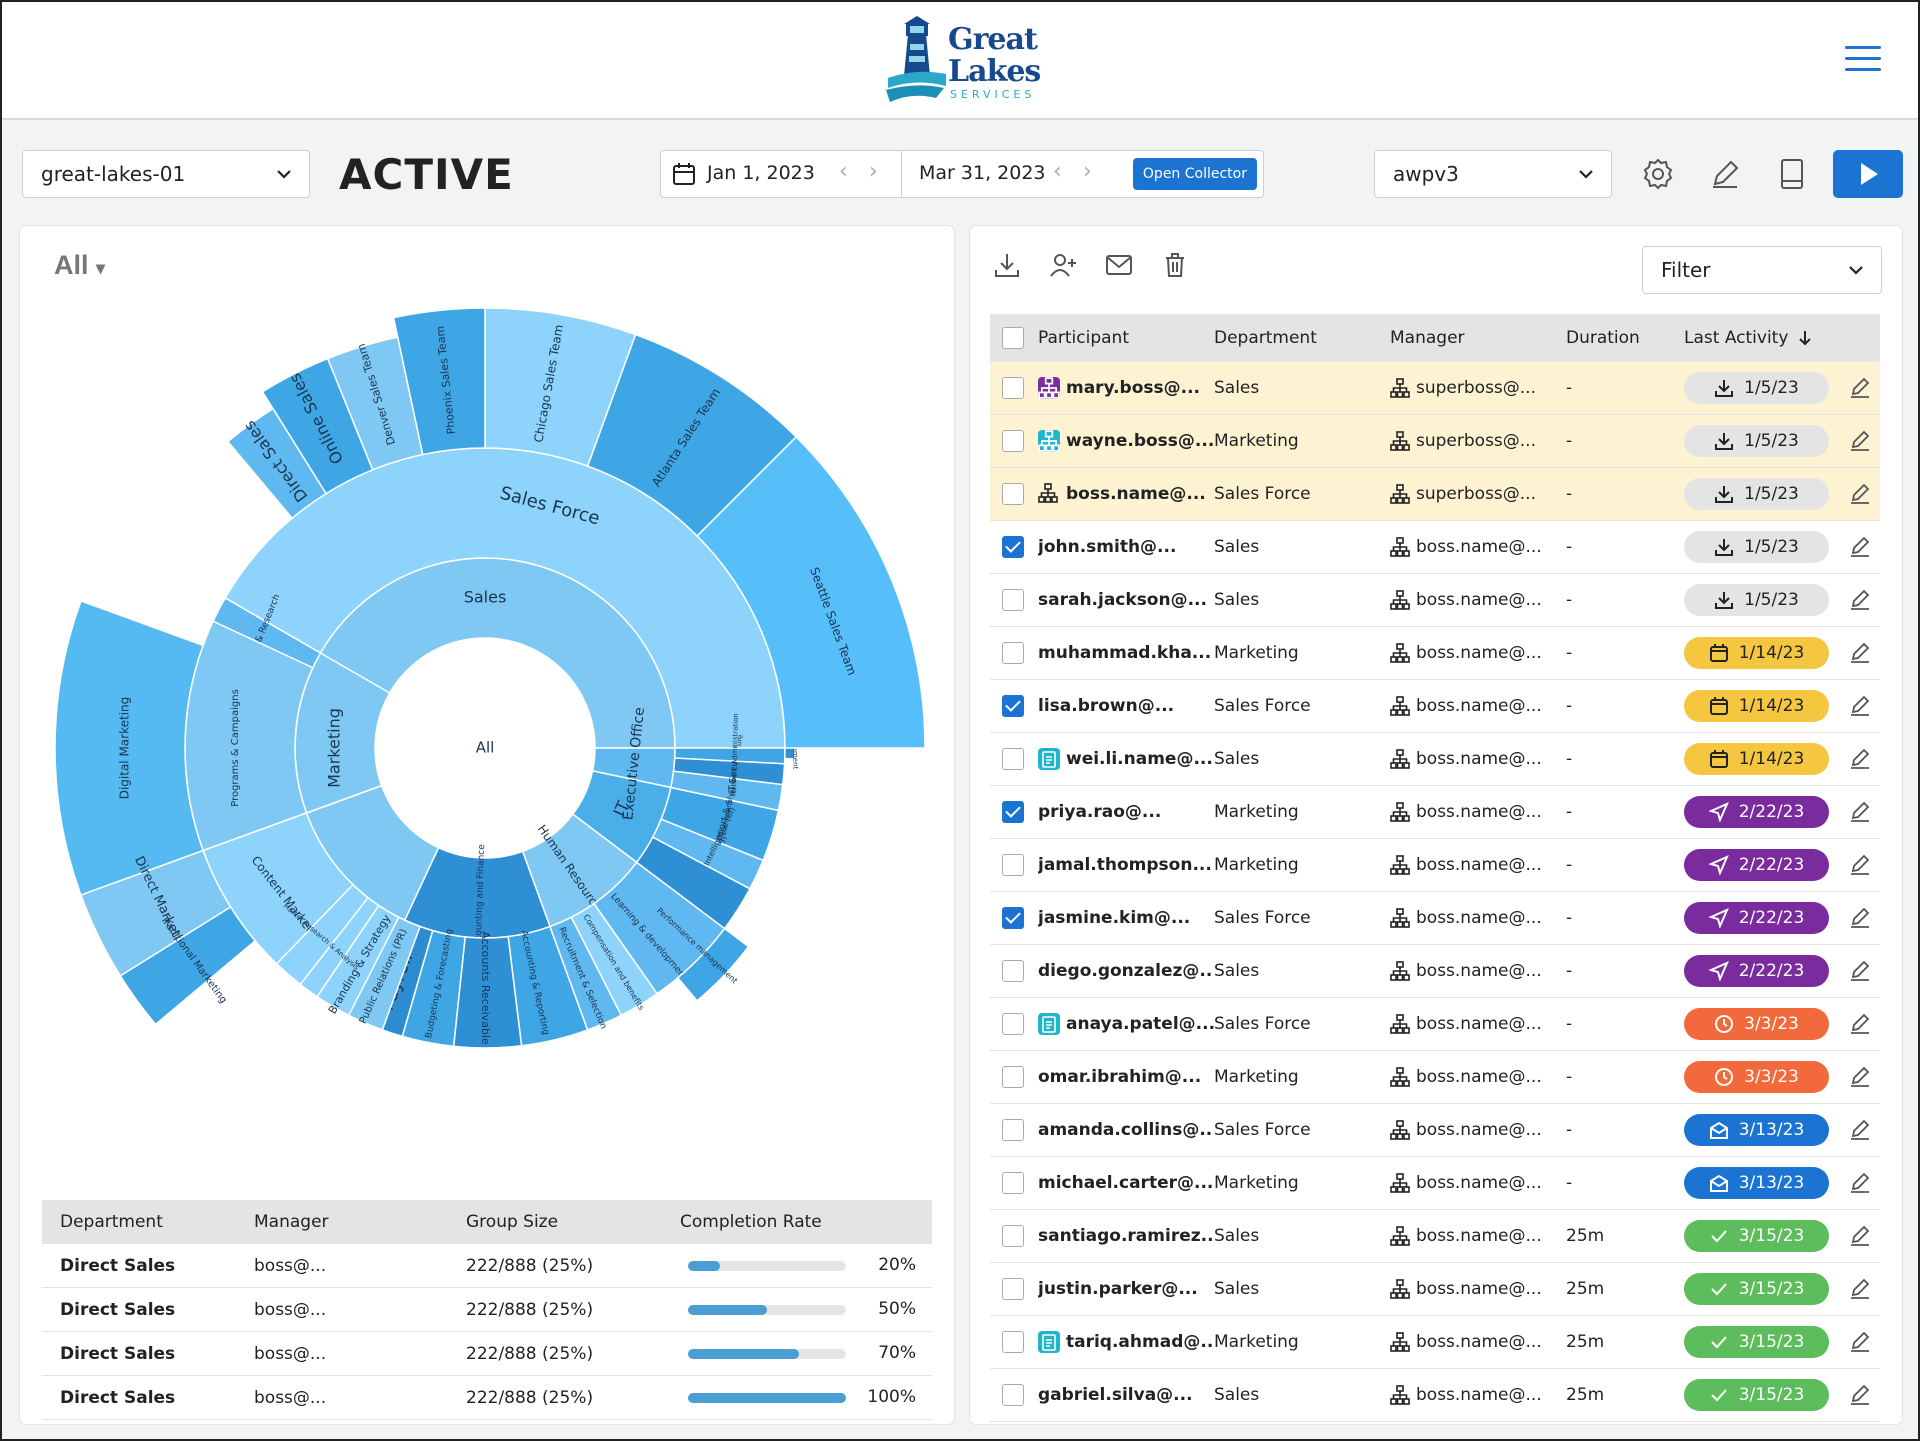  I want to click on participant-row: mary.boss@... Sales superboss@... - 1/5/23, so click(1435, 388).